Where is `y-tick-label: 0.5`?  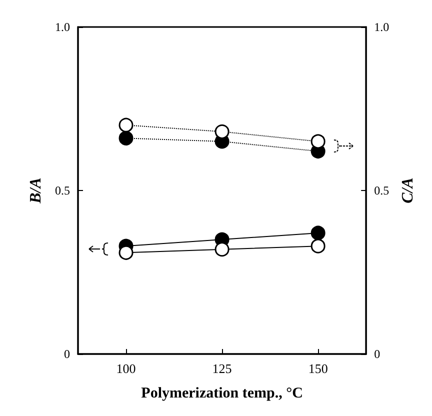 y-tick-label: 0.5 is located at coordinates (62, 191).